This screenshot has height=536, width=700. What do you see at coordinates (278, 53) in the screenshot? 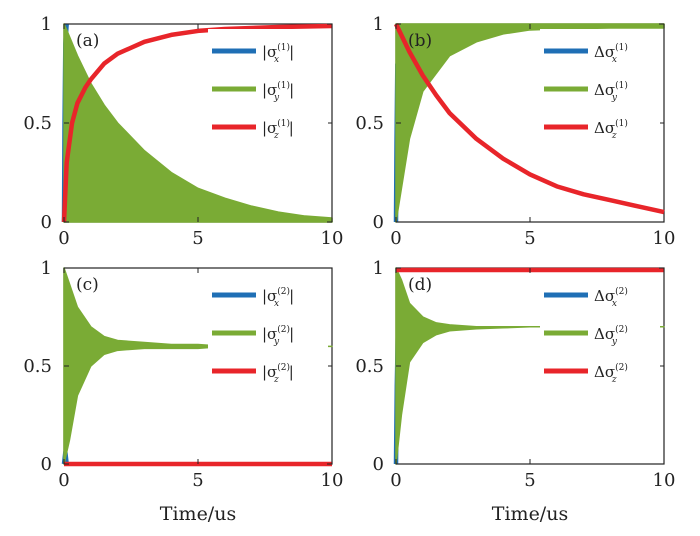
I see `legend-entry: |σ(1) x |` at bounding box center [278, 53].